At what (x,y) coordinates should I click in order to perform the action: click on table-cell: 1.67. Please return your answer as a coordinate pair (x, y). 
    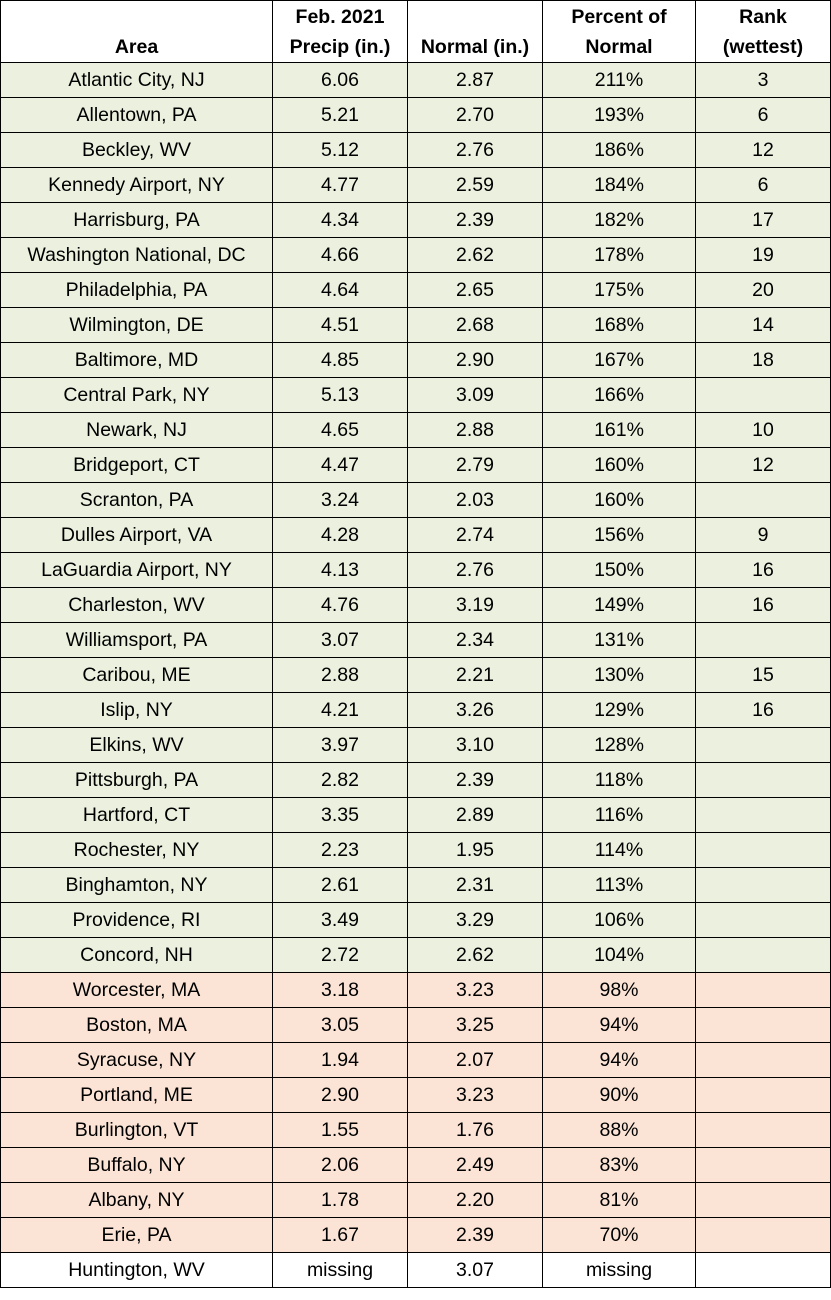
    Looking at the image, I should click on (340, 1235).